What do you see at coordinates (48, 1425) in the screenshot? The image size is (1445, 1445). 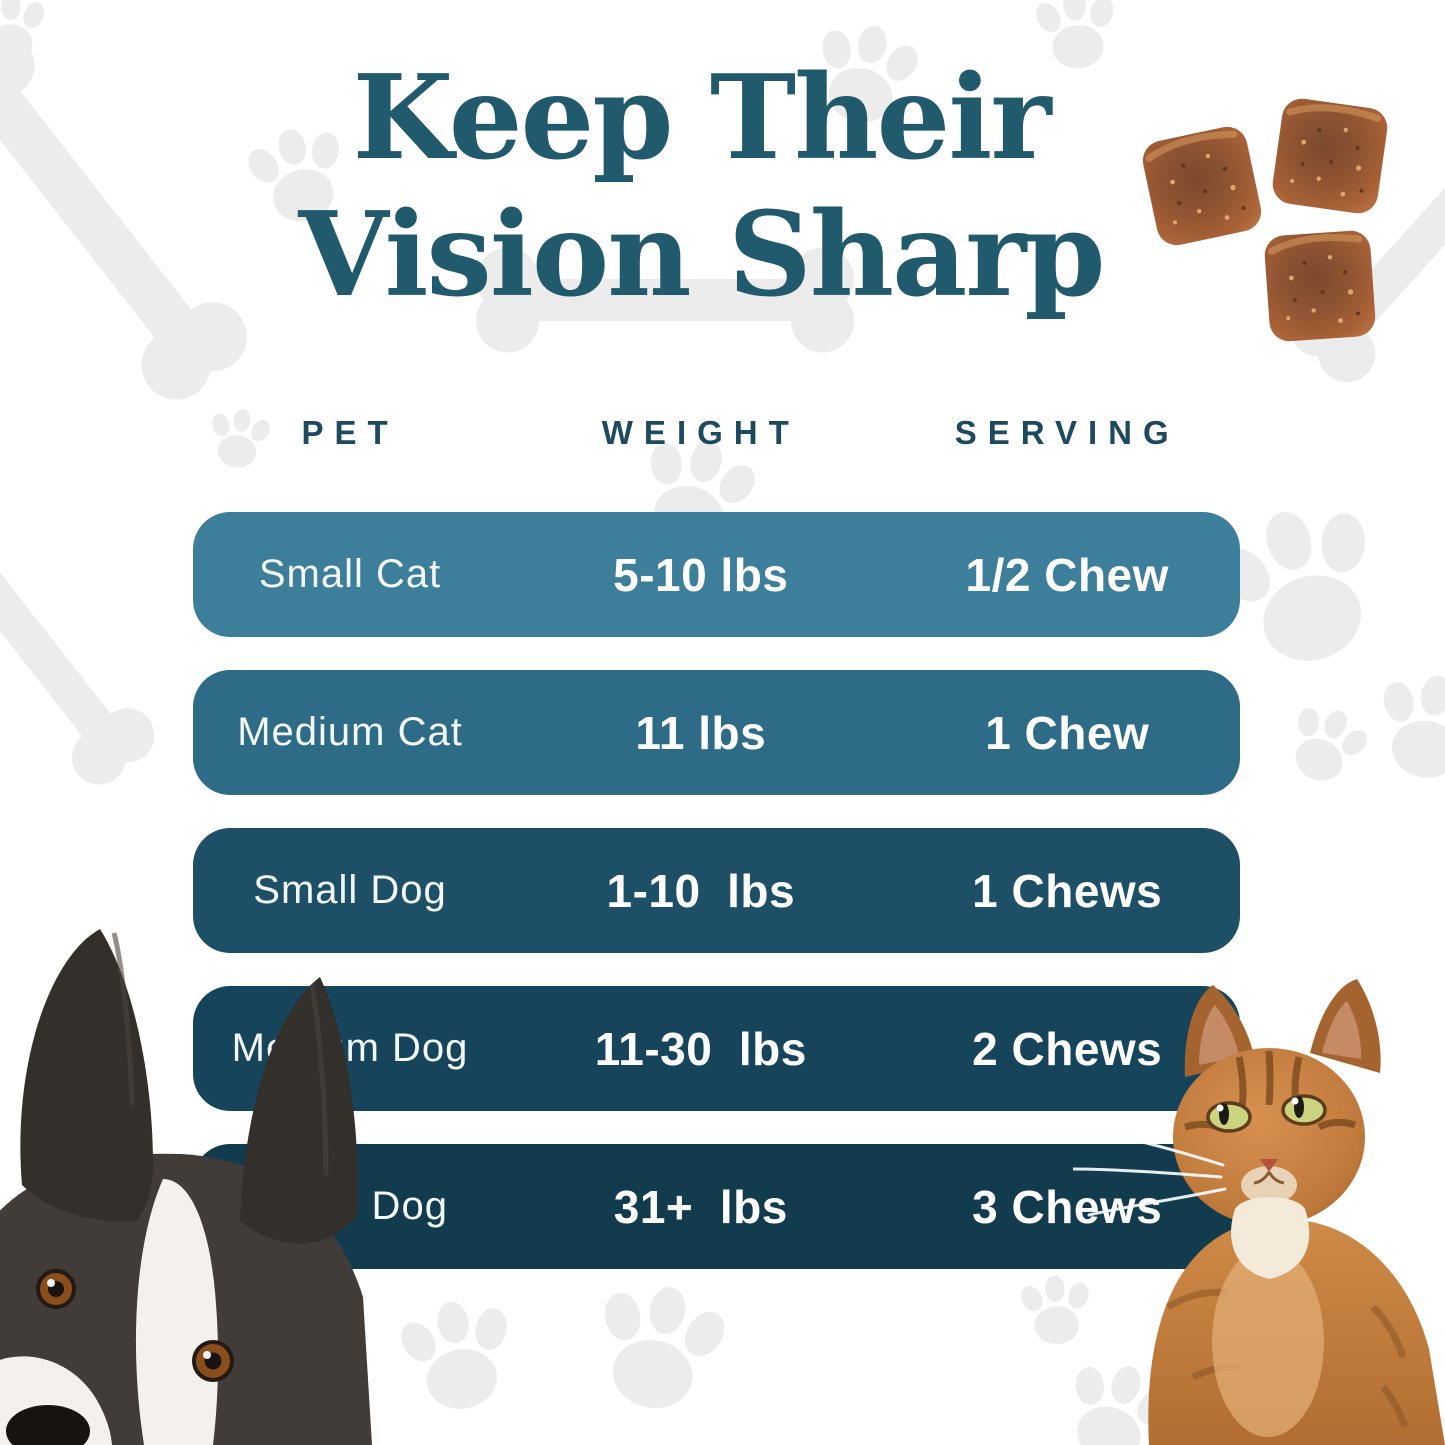 I see `dog-nose` at bounding box center [48, 1425].